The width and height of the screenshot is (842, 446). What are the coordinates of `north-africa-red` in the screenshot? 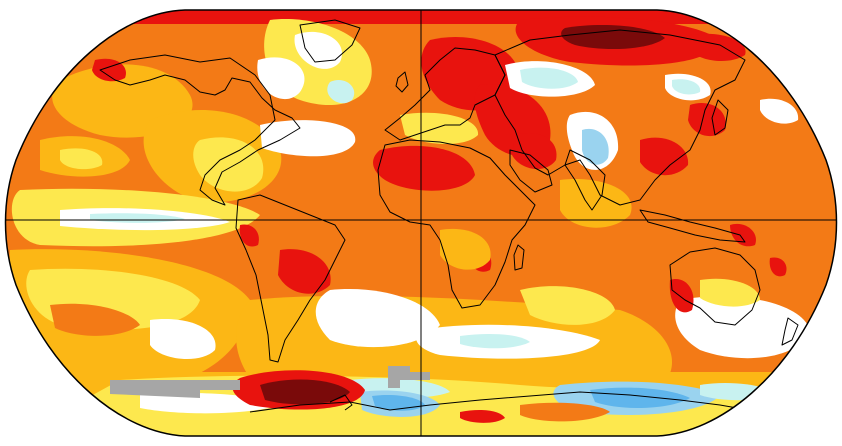 It's located at (424, 168).